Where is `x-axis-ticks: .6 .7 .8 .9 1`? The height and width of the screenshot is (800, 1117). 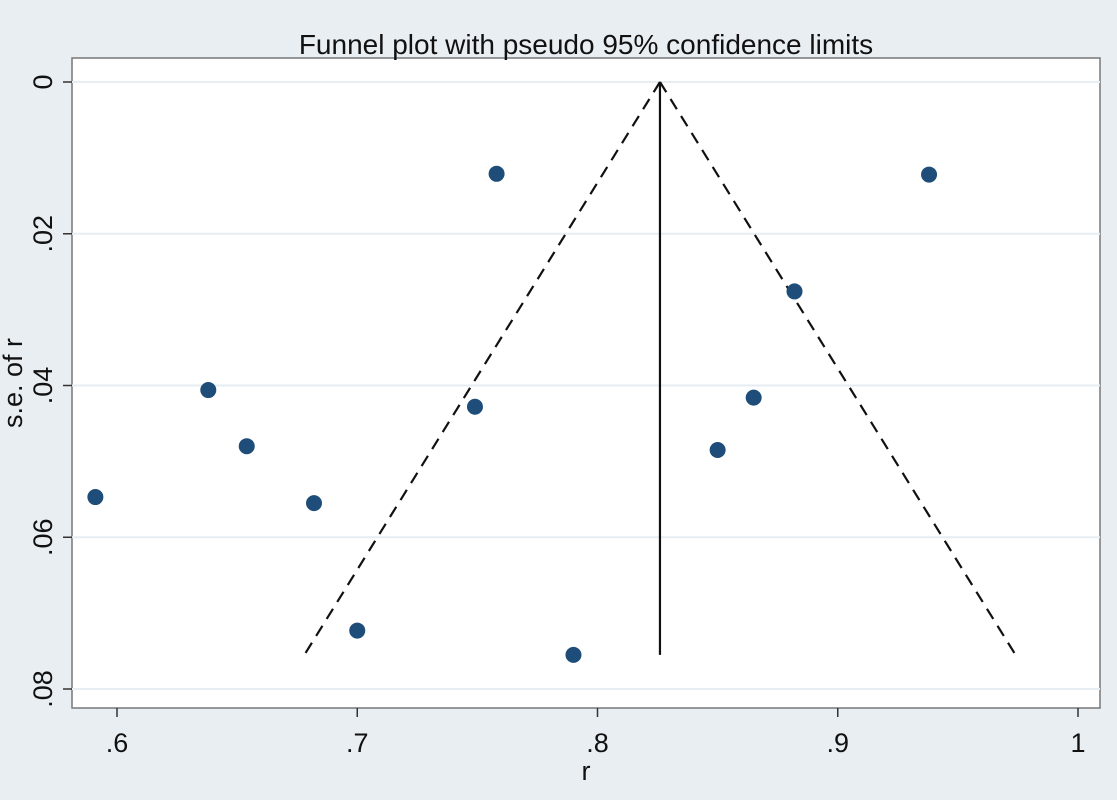 x-axis-ticks: .6 .7 .8 .9 1 is located at coordinates (596, 733).